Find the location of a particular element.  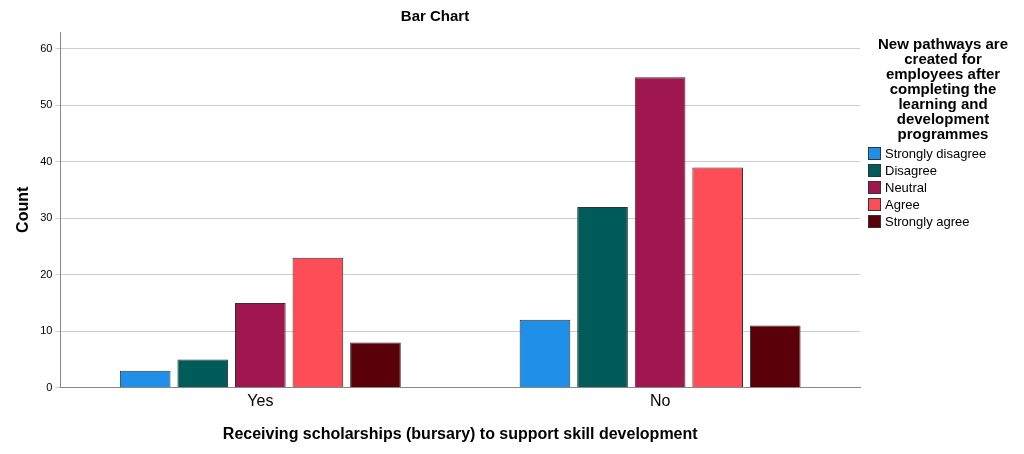

legend-label: Strongly agree is located at coordinates (927, 221).